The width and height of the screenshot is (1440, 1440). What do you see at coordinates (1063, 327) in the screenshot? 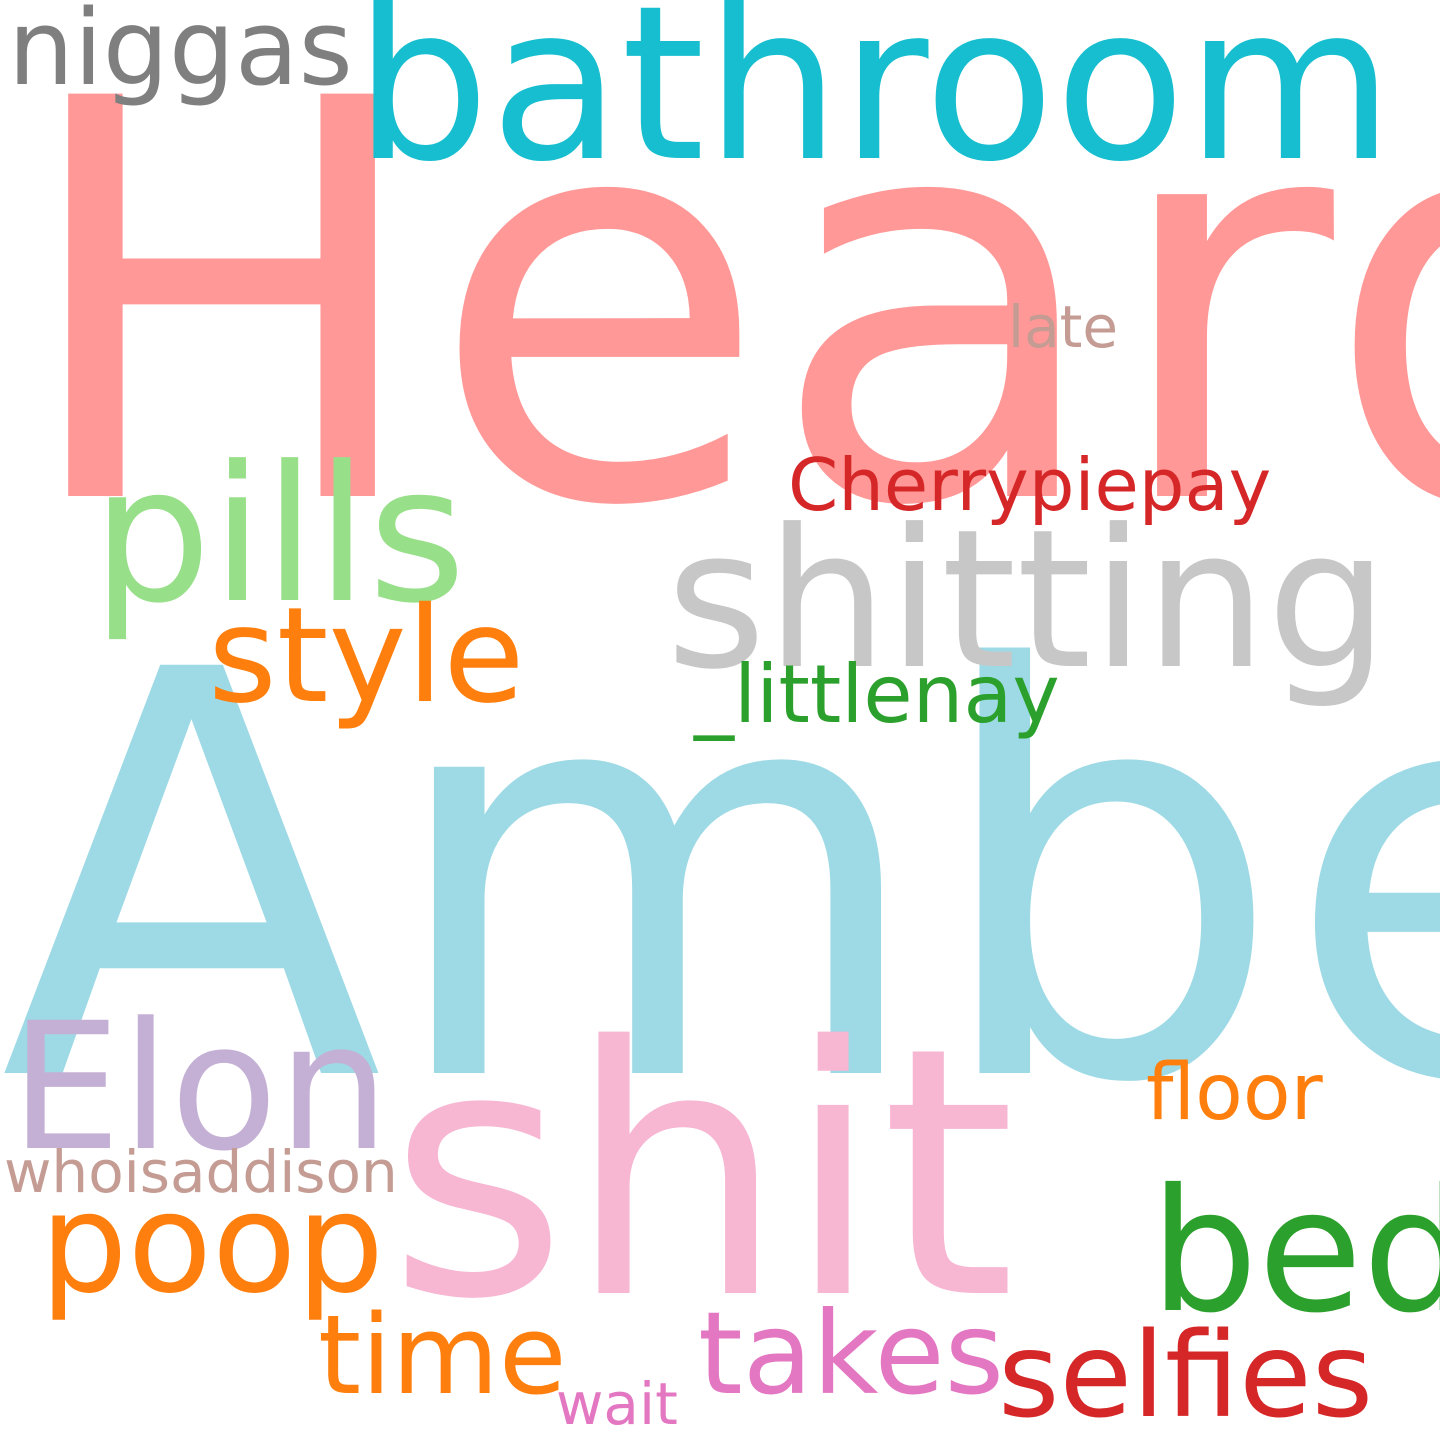
I see `word-late: late` at bounding box center [1063, 327].